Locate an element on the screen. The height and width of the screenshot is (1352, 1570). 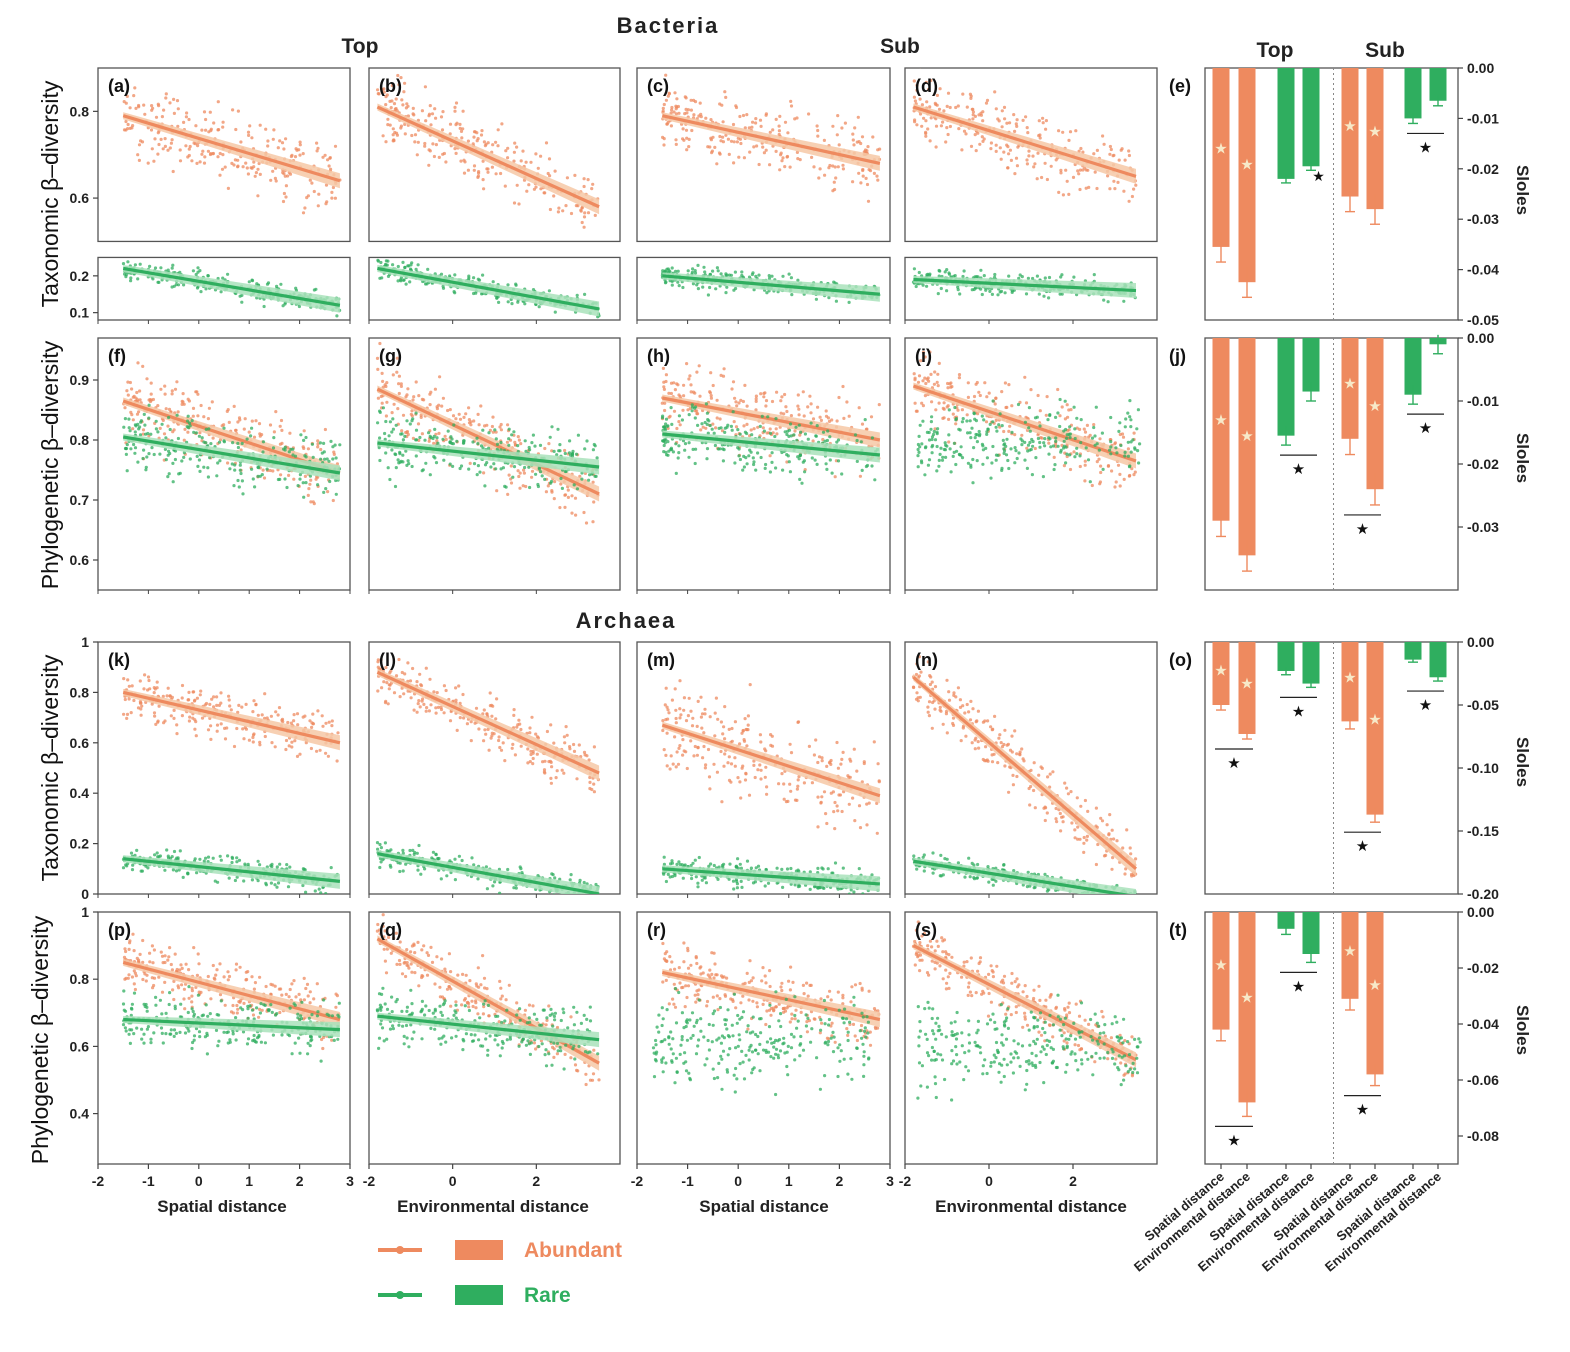
legend-rare-label: Rare is located at coordinates (547, 1295).